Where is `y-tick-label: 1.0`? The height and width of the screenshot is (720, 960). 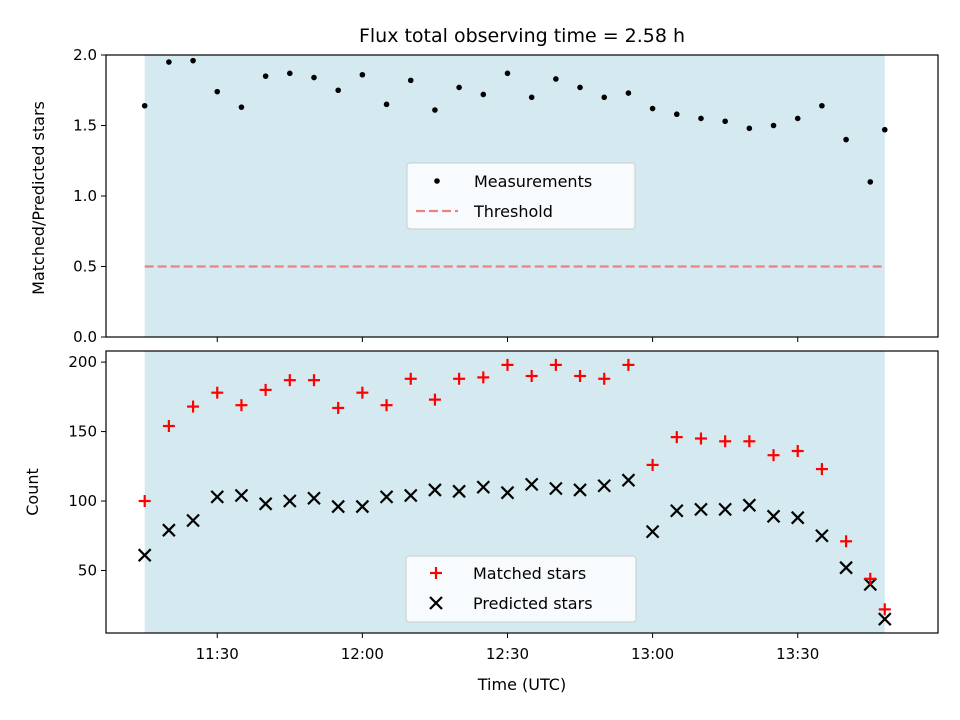 y-tick-label: 1.0 is located at coordinates (85, 196).